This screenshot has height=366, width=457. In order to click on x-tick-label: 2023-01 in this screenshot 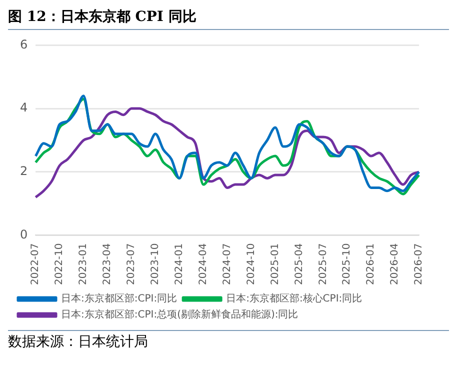, I will do `click(84, 264)`.